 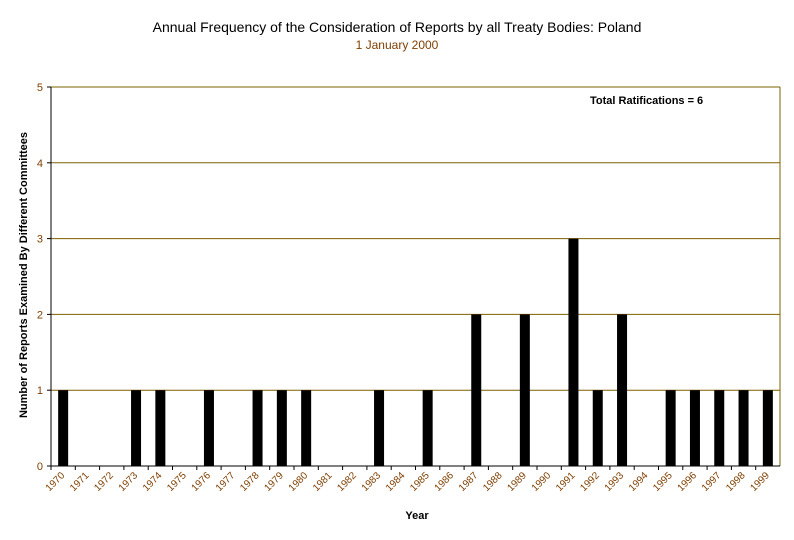 I want to click on x-tick-label-1973: 1973, so click(x=129, y=482).